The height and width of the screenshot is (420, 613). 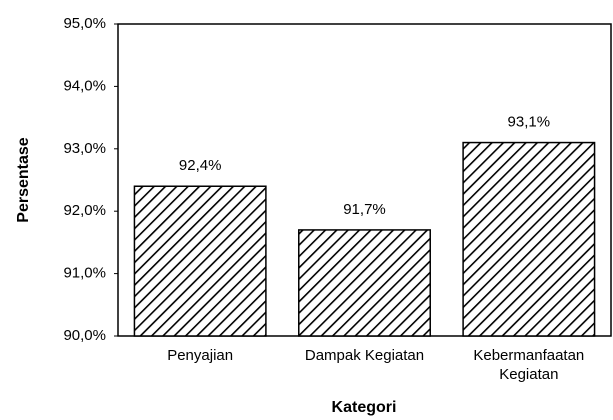 What do you see at coordinates (364, 355) in the screenshot?
I see `x-tick-label: Dampak Kegiatan` at bounding box center [364, 355].